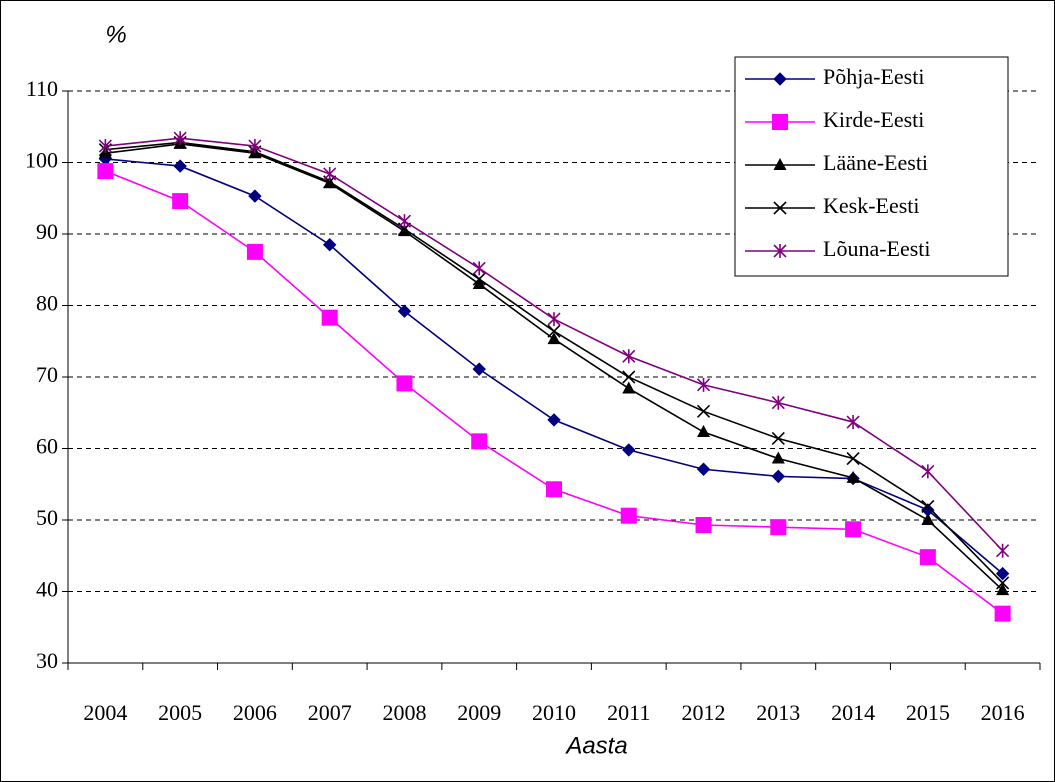 The width and height of the screenshot is (1055, 782). Describe the element at coordinates (330, 712) in the screenshot. I see `x-tick-label: 2007` at that location.